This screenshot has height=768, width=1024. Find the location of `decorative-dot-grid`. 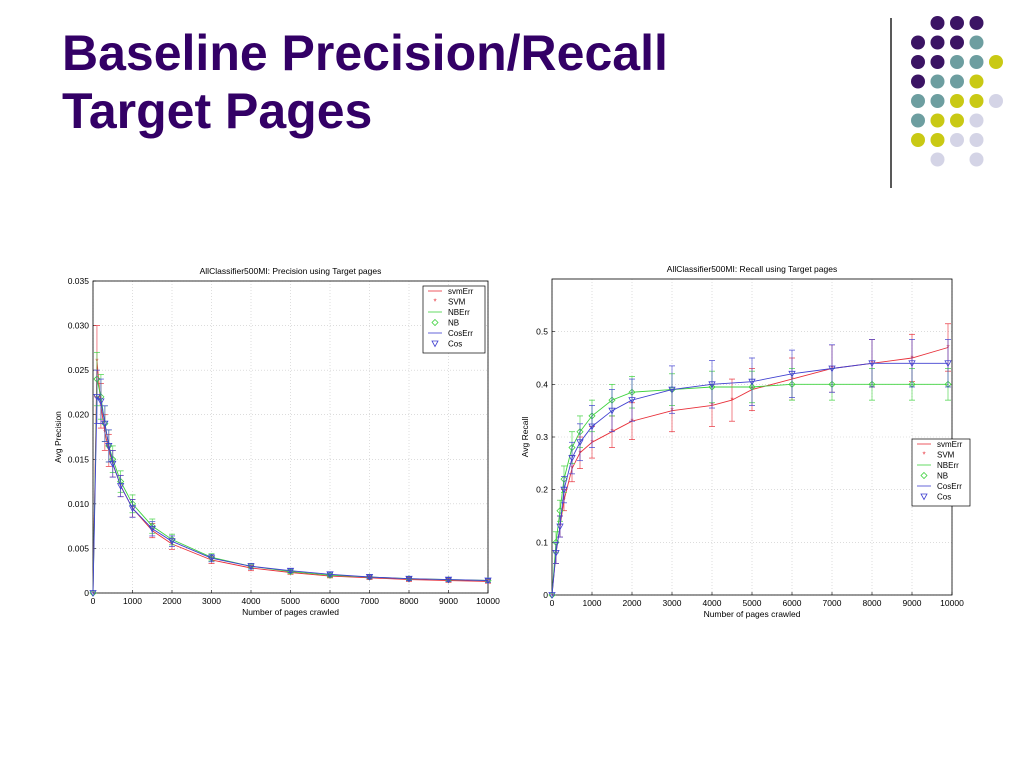

decorative-dot-grid is located at coordinates (946, 102).